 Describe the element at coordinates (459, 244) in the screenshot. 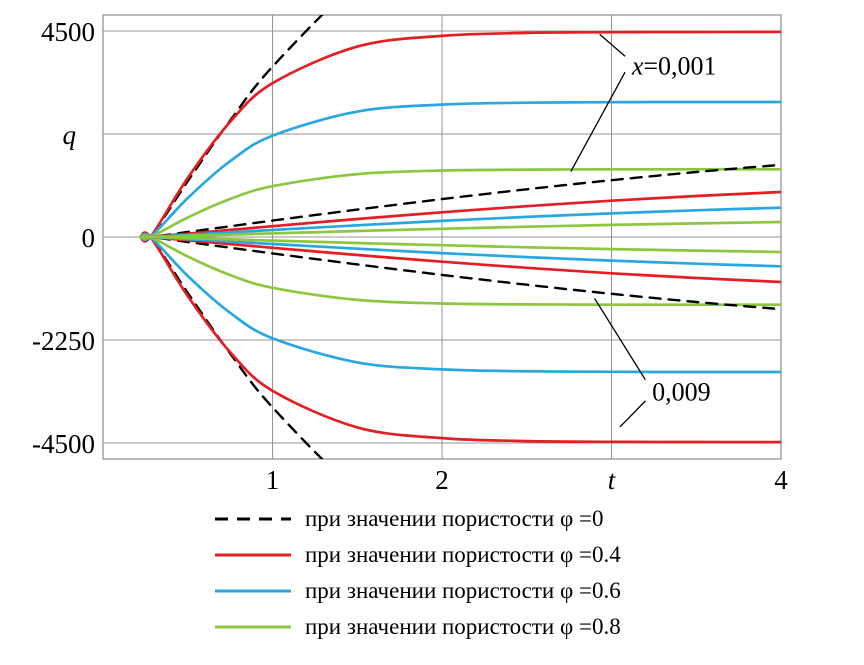

I see `curve-phi-0.8-x-0.009-mirror` at that location.